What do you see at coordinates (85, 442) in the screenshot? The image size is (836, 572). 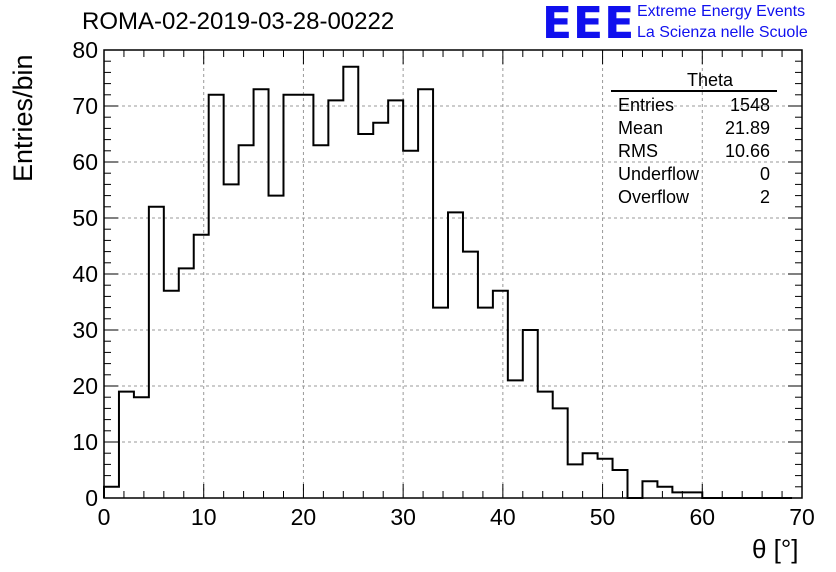 I see `y-tick-label: 10` at bounding box center [85, 442].